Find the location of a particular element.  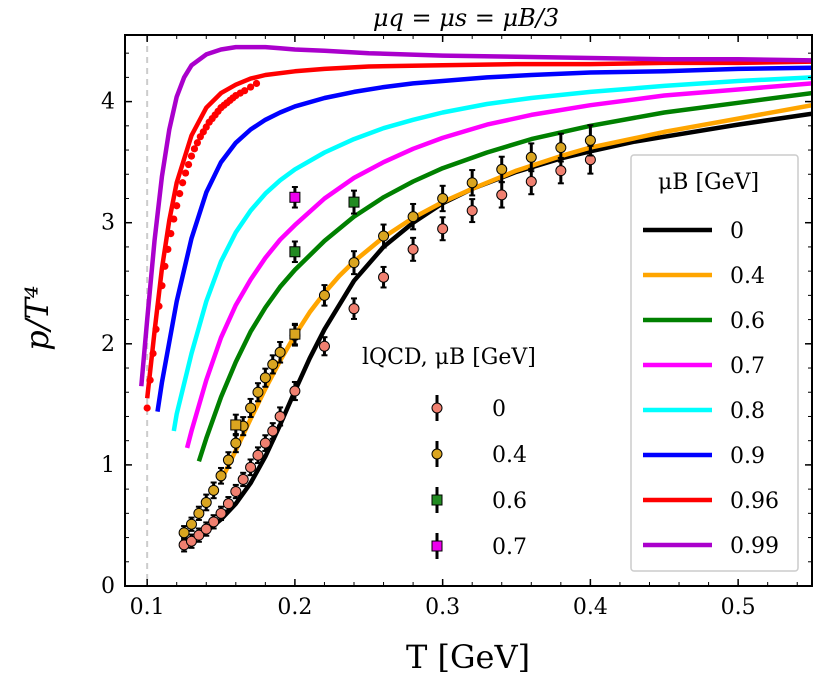

lqcd-legend-title: lQCD, μB [GeV] is located at coordinates (449, 357).